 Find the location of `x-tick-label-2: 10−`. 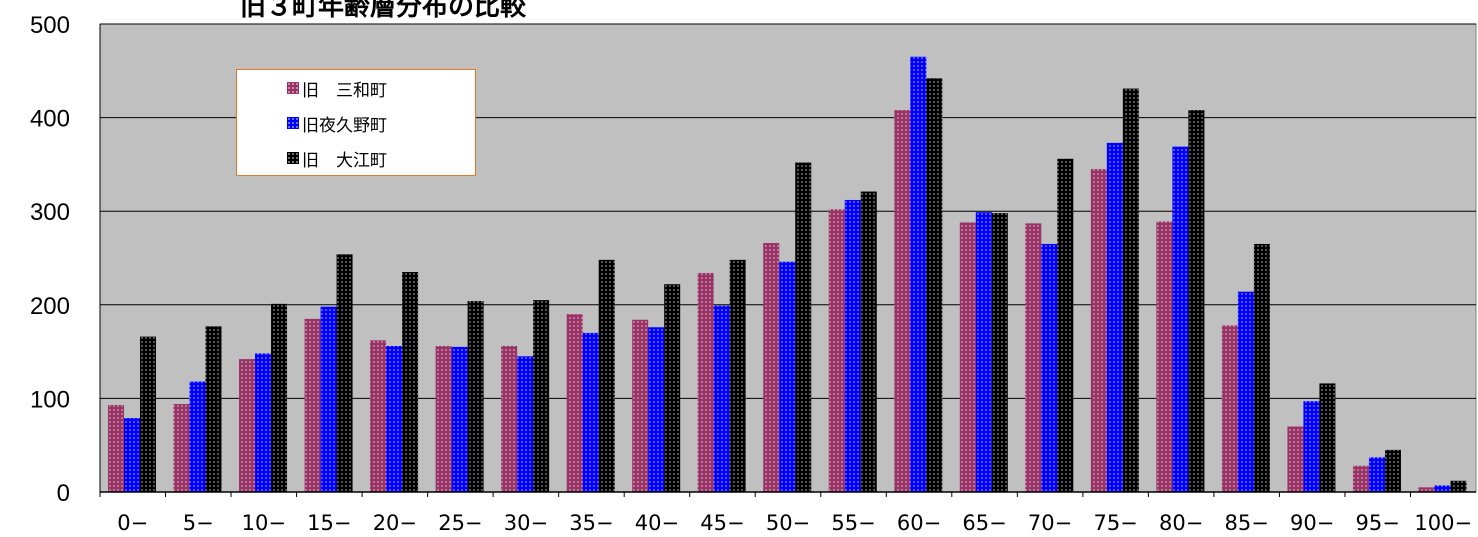

x-tick-label-2: 10− is located at coordinates (264, 523).